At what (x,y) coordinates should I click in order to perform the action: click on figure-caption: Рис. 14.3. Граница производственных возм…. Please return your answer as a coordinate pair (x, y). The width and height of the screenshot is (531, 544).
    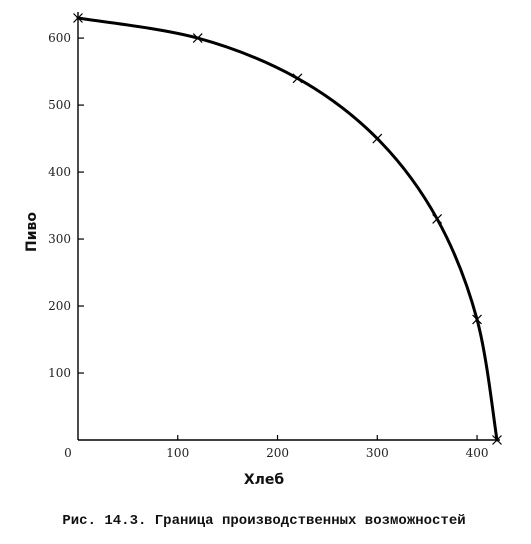
    Looking at the image, I should click on (263, 521).